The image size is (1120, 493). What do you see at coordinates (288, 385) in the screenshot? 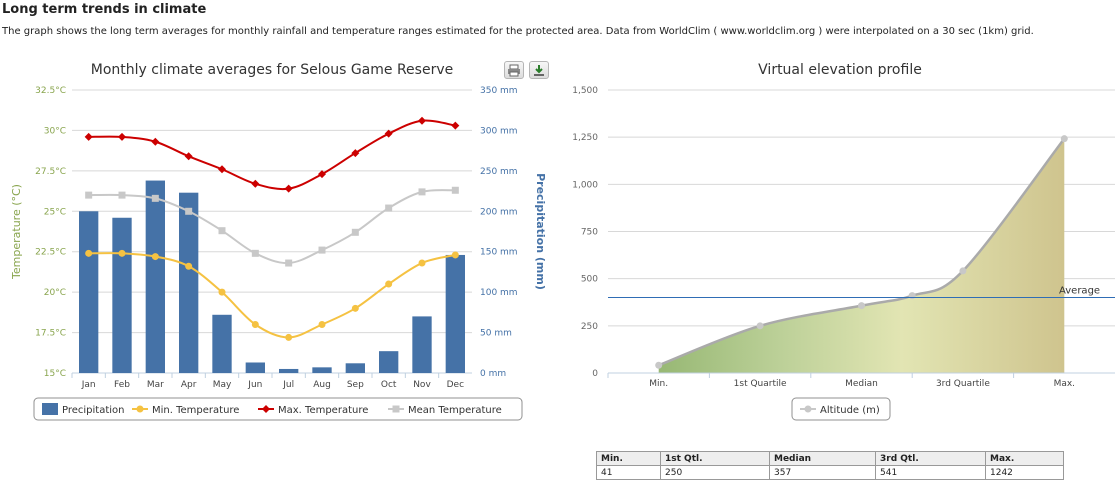
I see `month-tick-label: Jul` at bounding box center [288, 385].